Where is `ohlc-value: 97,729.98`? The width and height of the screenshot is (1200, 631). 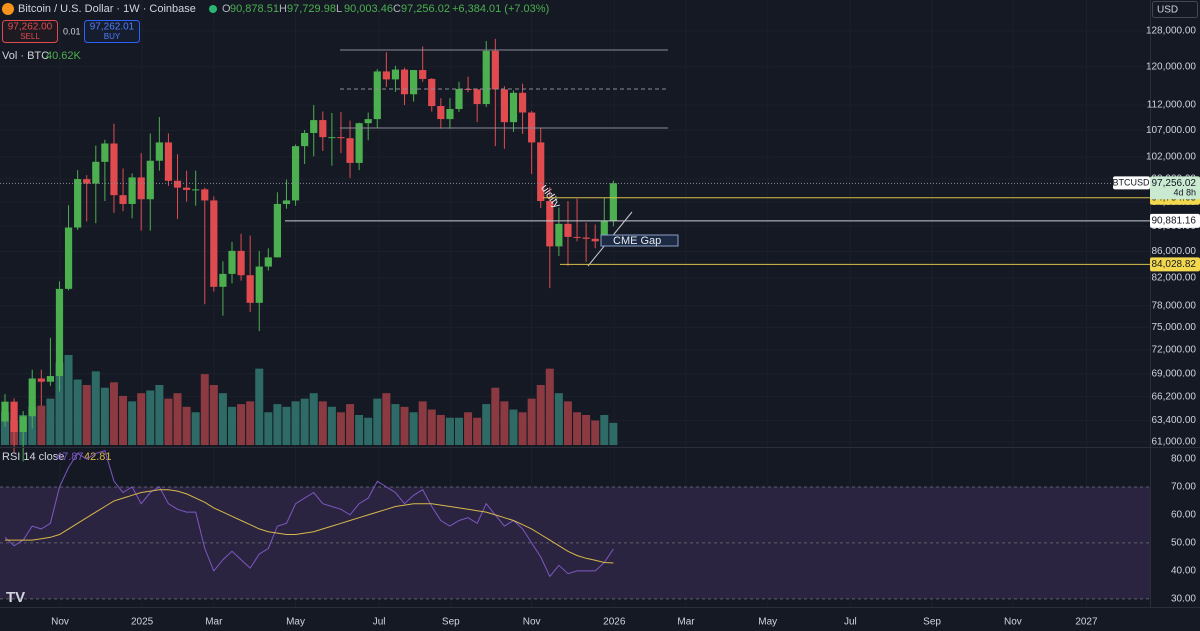
ohlc-value: 97,729.98 is located at coordinates (311, 9).